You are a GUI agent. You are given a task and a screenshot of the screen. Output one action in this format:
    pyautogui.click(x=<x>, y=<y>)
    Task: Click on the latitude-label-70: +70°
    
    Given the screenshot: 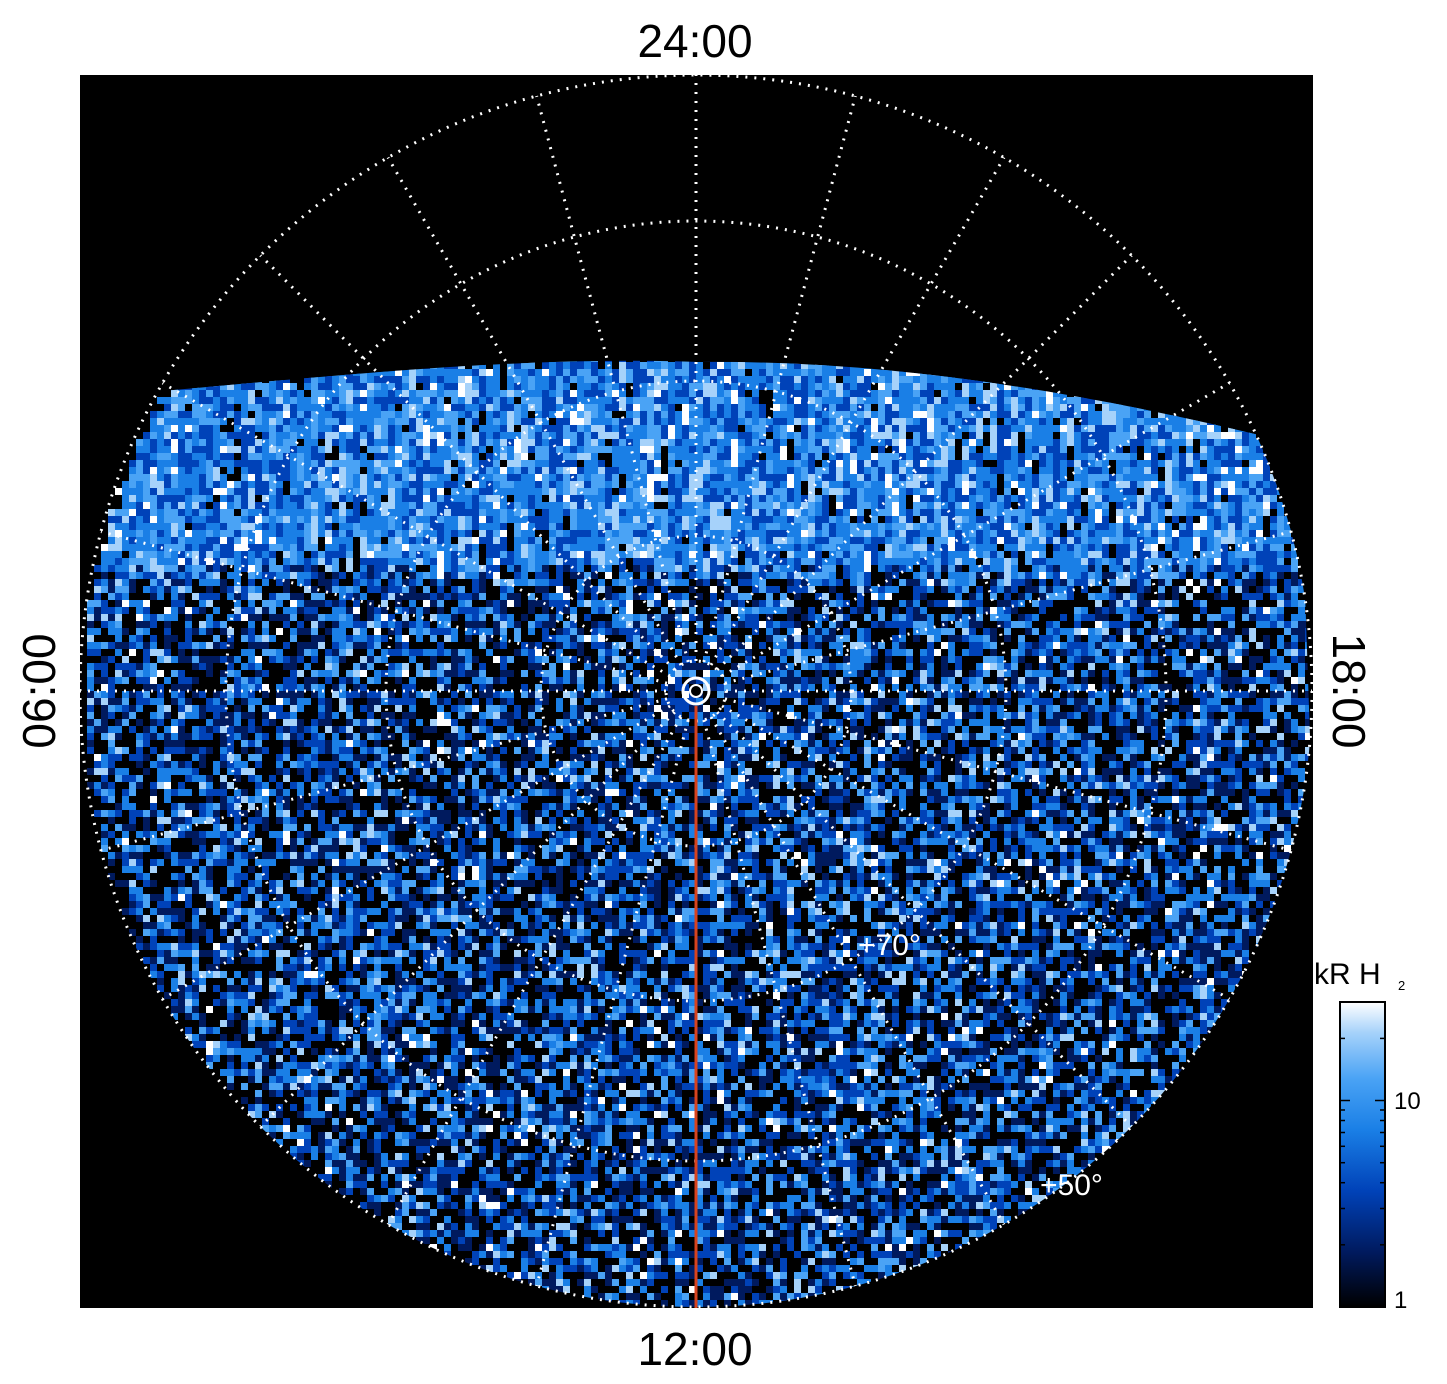 What is the action you would take?
    pyautogui.click(x=889, y=945)
    